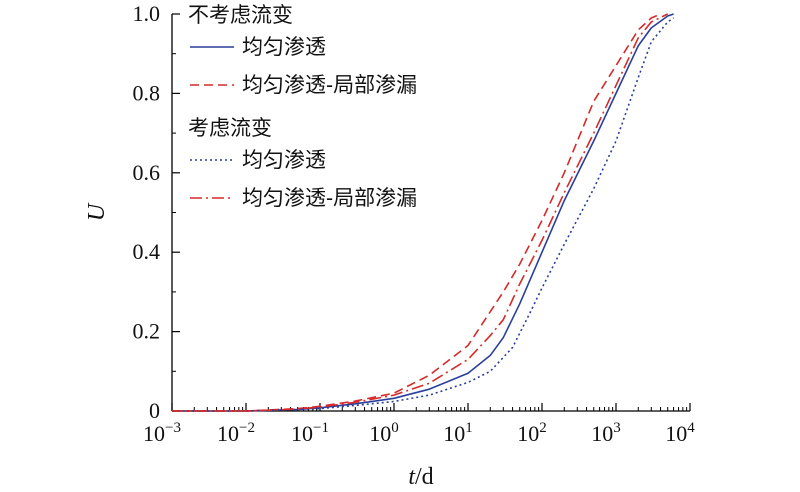  What do you see at coordinates (420, 477) in the screenshot?
I see `x-axis-title: t/d` at bounding box center [420, 477].